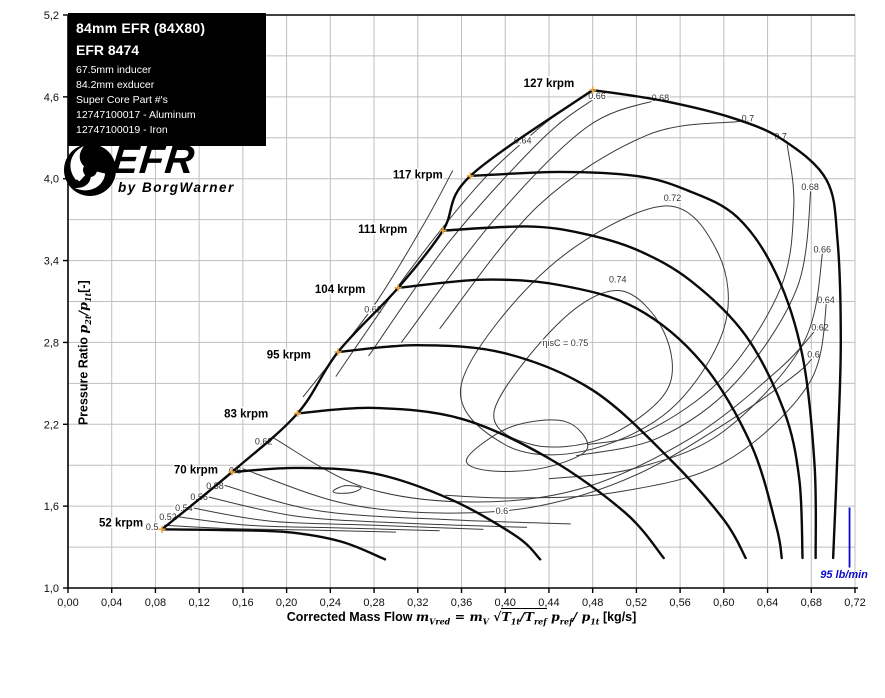 This screenshot has width=885, height=698. What do you see at coordinates (51, 98) in the screenshot?
I see `svg-text: 4,6` at bounding box center [51, 98].